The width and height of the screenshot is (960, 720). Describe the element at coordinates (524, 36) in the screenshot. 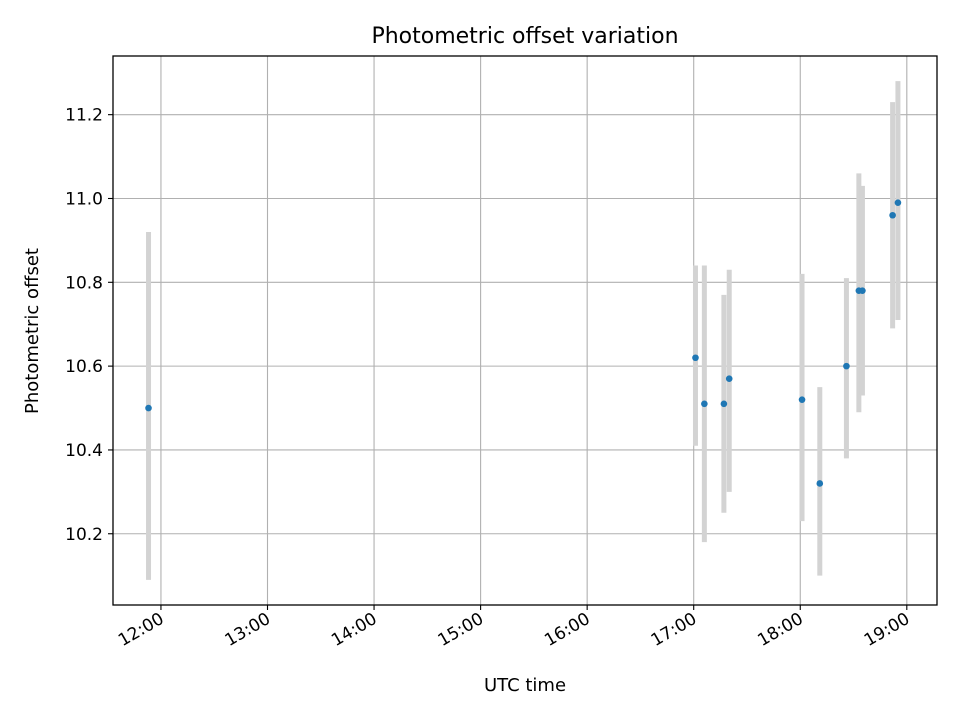

I see `chart-title: Photometric offset variation` at that location.